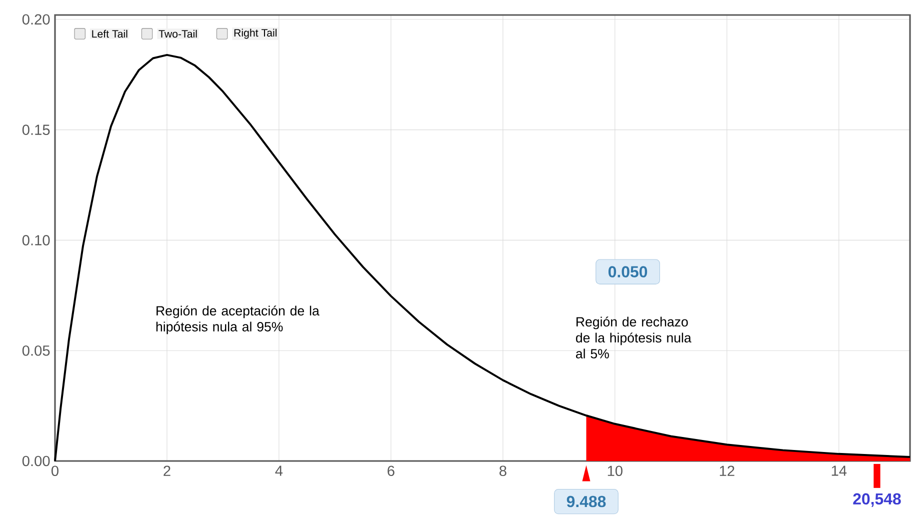 Image resolution: width=912 pixels, height=519 pixels. I want to click on y-tick-label: 0.15, so click(36, 129).